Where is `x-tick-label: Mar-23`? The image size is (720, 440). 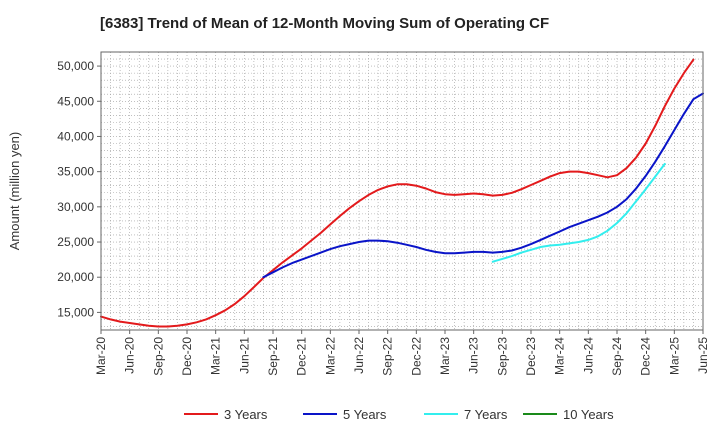 x-tick-label: Mar-23 is located at coordinates (445, 356).